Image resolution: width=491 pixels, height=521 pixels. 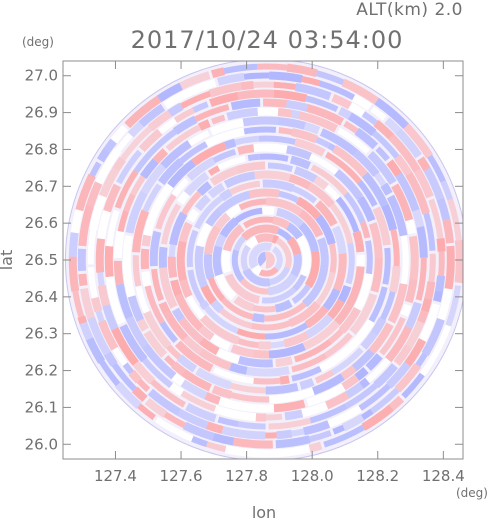 I want to click on y-tick-label: 26.6, so click(x=41, y=223).